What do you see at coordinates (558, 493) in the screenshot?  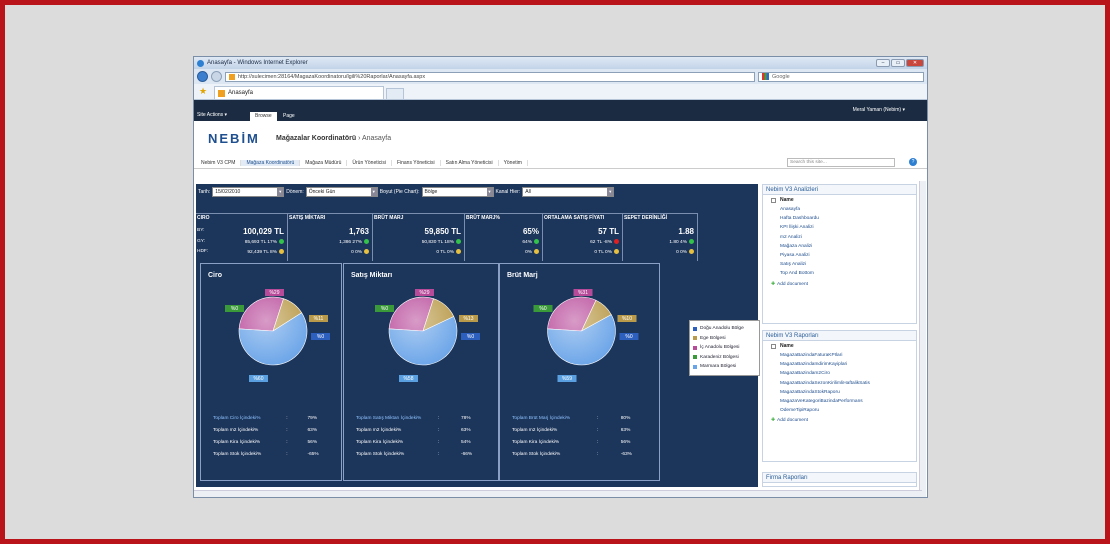 I see `horizontal-scrollbar` at bounding box center [558, 493].